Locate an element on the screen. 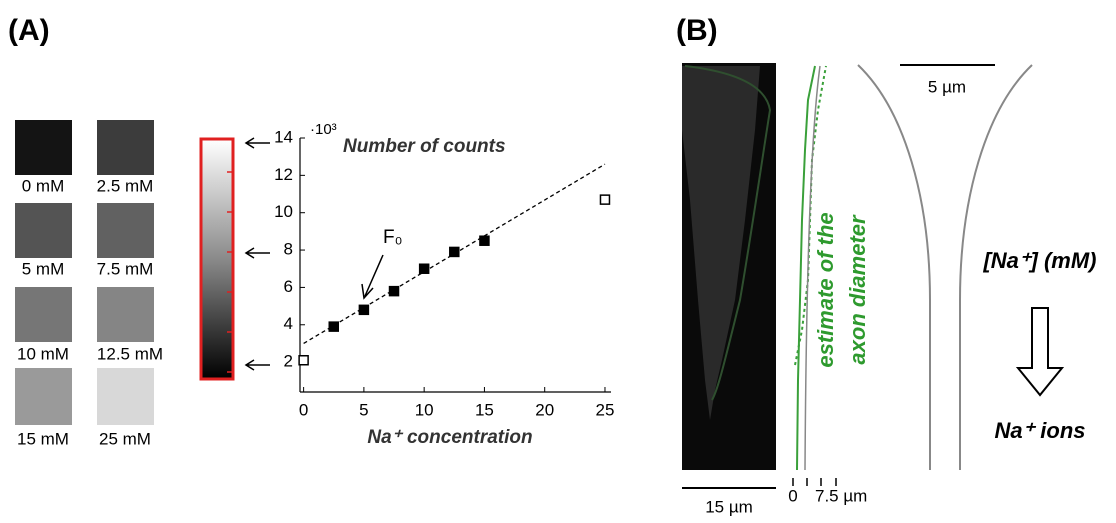 The width and height of the screenshot is (1116, 523). thumb-label: 15 mM is located at coordinates (43, 438).